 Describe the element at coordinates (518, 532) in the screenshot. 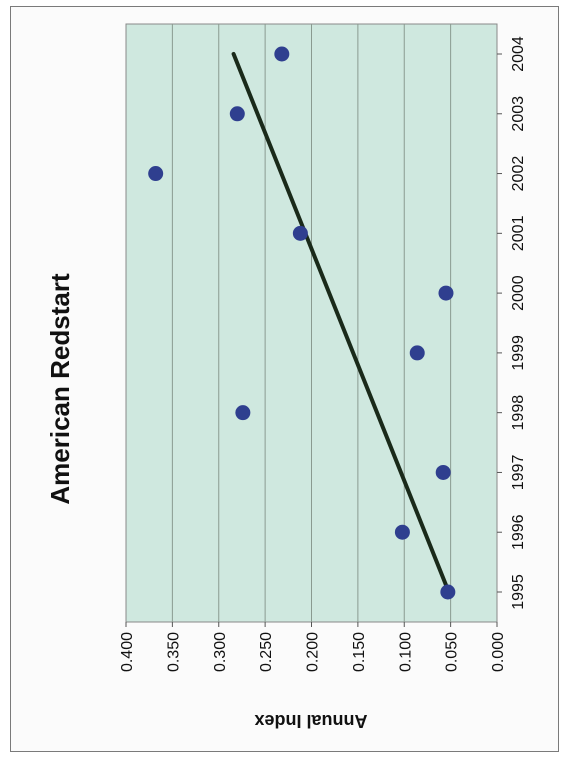

I see `x-tick-label: 1996` at that location.